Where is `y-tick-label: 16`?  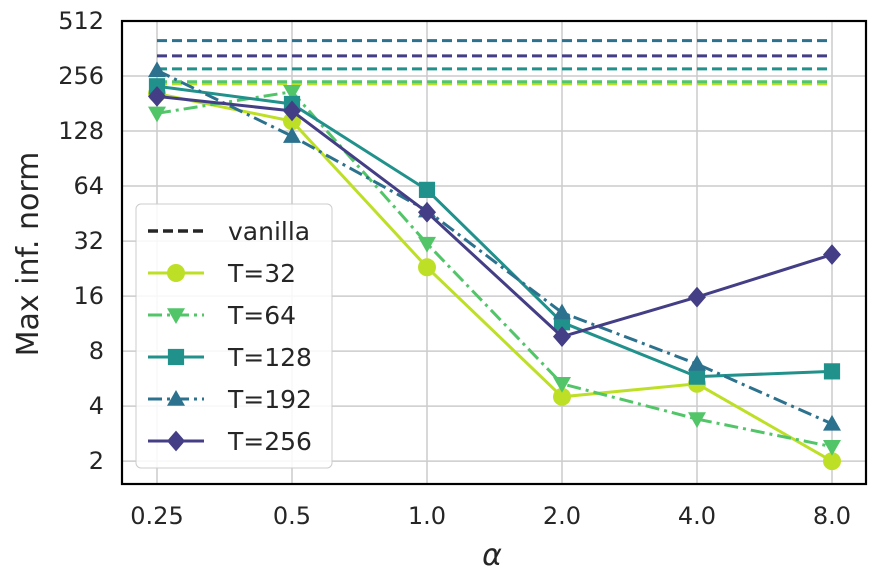 y-tick-label: 16 is located at coordinates (88, 296).